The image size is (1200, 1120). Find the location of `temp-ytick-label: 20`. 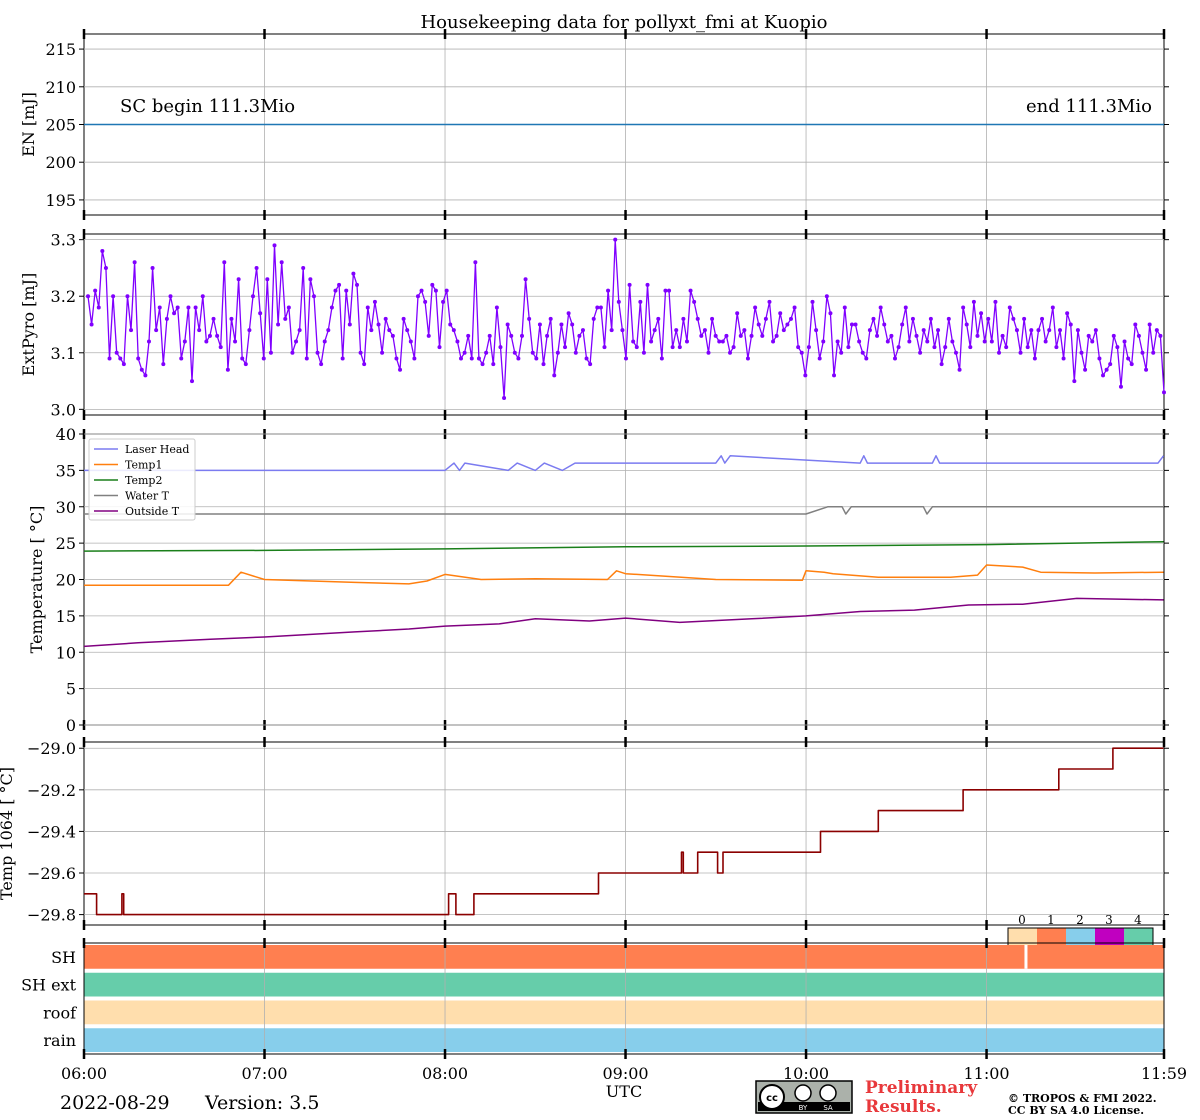

temp-ytick-label: 20 is located at coordinates (66, 580).